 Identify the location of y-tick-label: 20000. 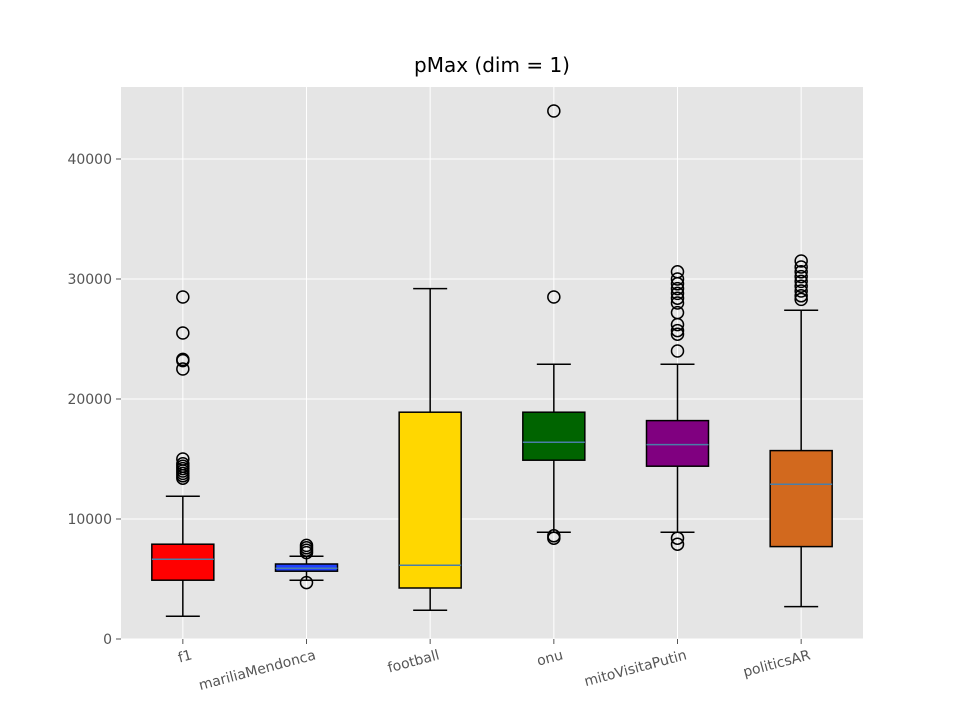
(89, 400).